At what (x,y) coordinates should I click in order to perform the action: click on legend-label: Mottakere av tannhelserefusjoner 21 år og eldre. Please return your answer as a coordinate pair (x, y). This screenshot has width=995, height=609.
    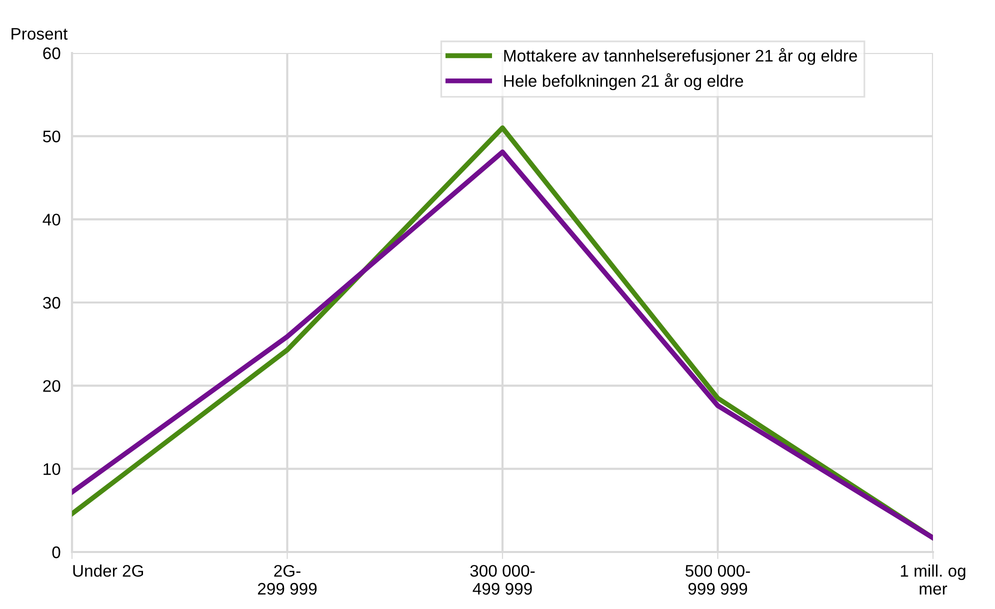
    Looking at the image, I should click on (681, 56).